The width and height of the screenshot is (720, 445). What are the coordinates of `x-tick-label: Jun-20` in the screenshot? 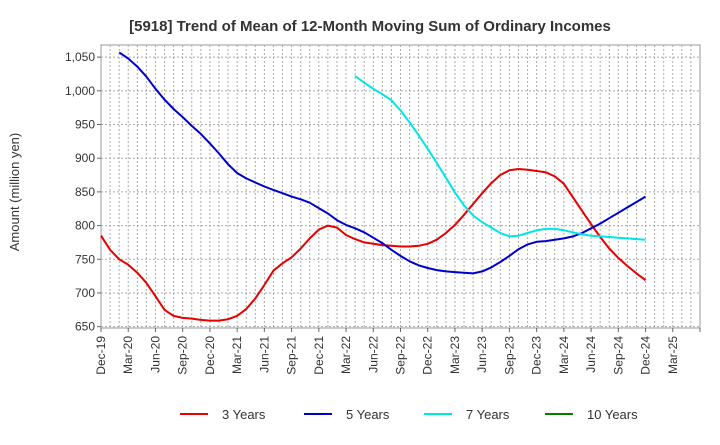 It's located at (155, 354).